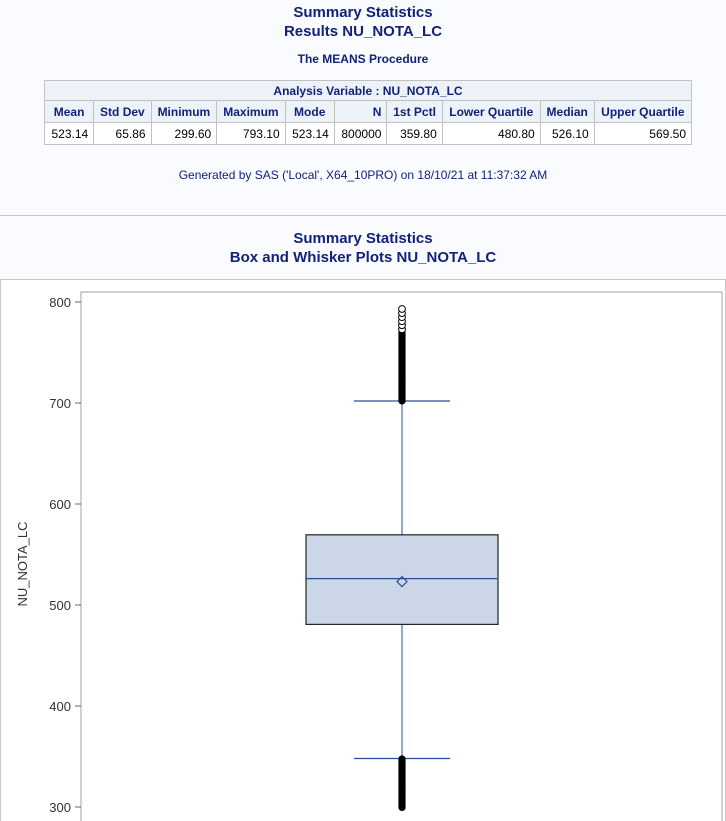 The width and height of the screenshot is (726, 821). I want to click on y-axis: 300 400 500 600 700 800, so click(65, 555).